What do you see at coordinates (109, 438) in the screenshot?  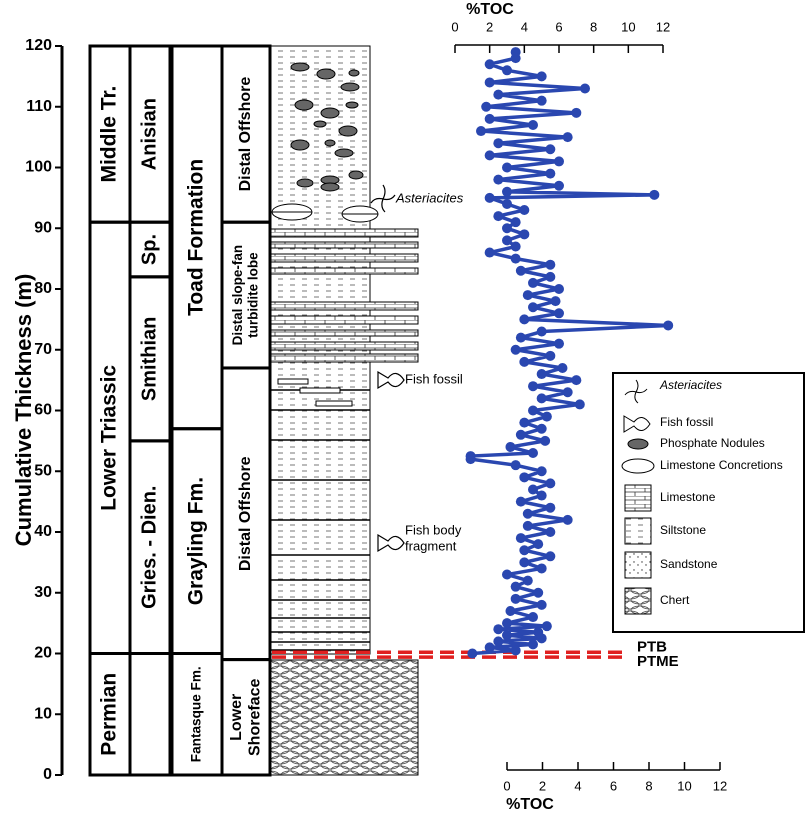 I see `unit-label: Lower Triassic` at bounding box center [109, 438].